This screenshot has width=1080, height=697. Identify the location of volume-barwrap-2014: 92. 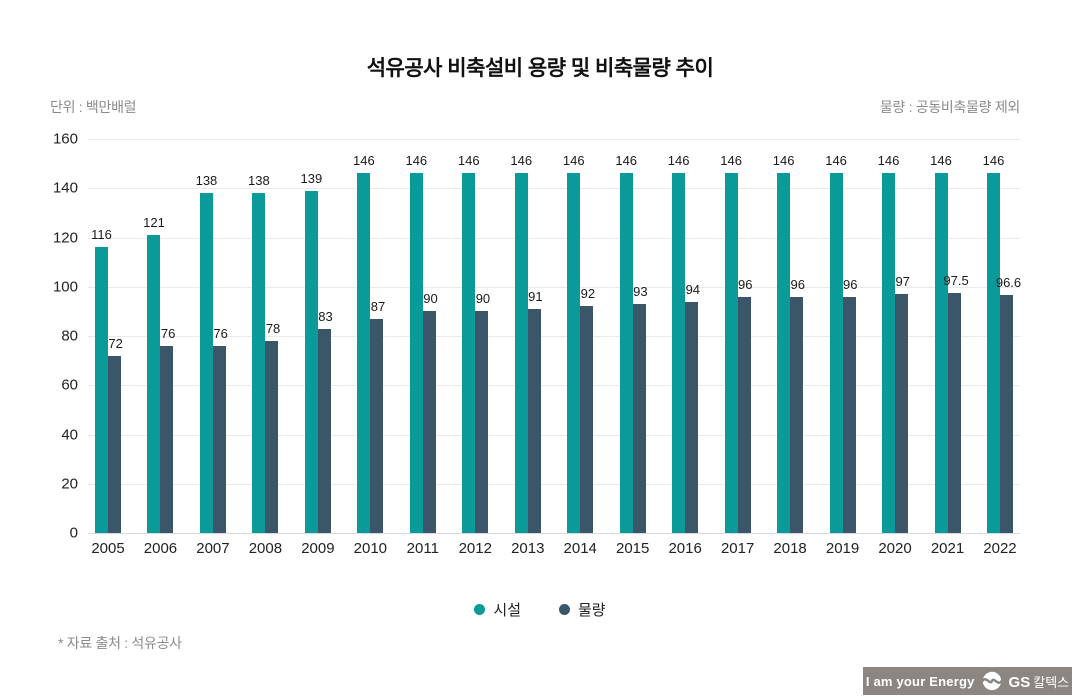
(587, 336).